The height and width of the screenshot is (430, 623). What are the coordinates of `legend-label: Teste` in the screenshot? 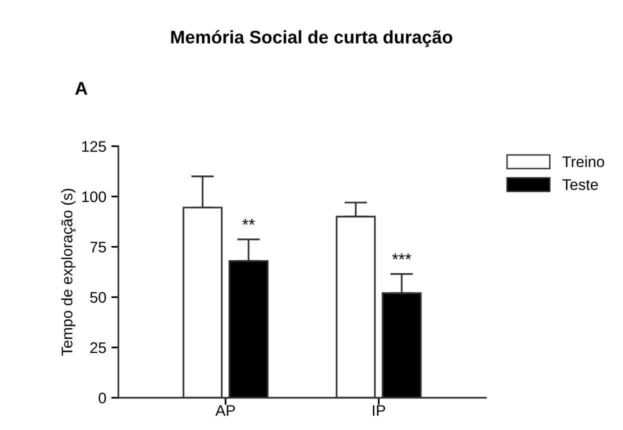 It's located at (580, 184).